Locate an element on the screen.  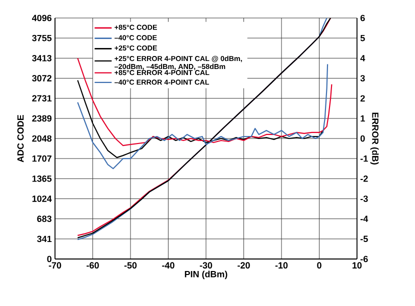
y2-tick-label: -1 is located at coordinates (364, 158).